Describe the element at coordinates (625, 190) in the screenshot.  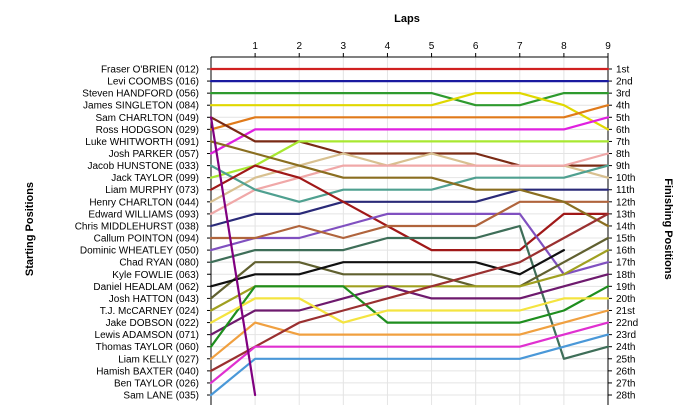
I see `finishing-label: 11th` at that location.